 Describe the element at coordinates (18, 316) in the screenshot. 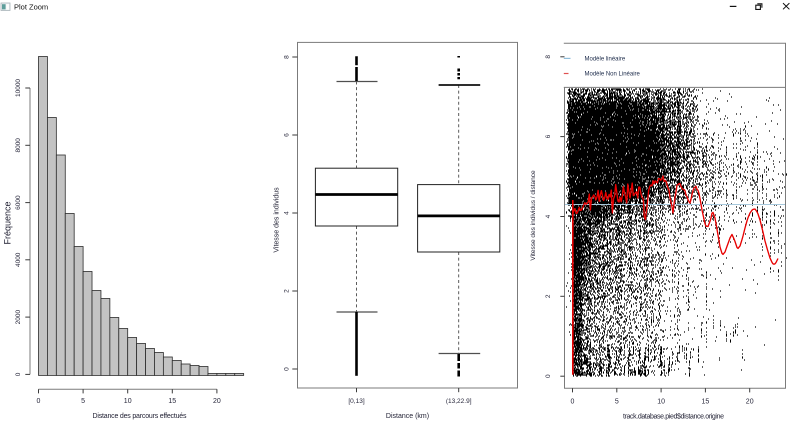

I see `svg-text: 2000` at that location.